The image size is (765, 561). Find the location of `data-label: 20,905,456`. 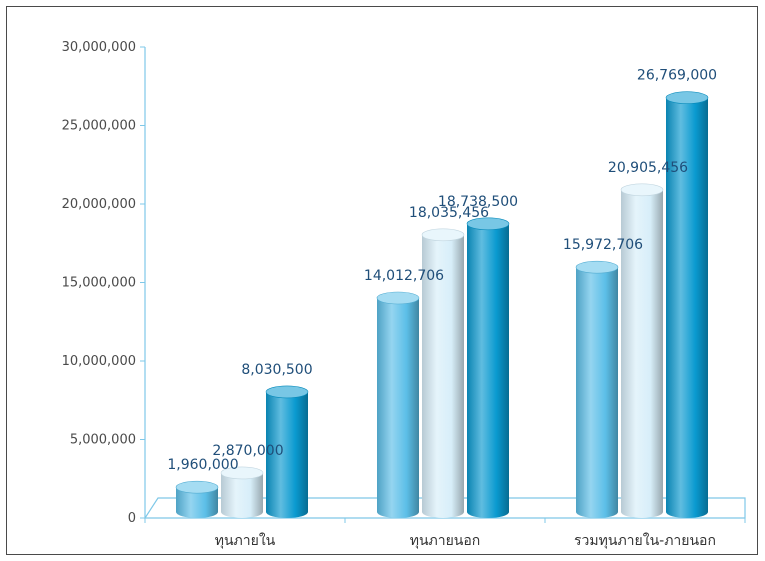

data-label: 20,905,456 is located at coordinates (648, 168).